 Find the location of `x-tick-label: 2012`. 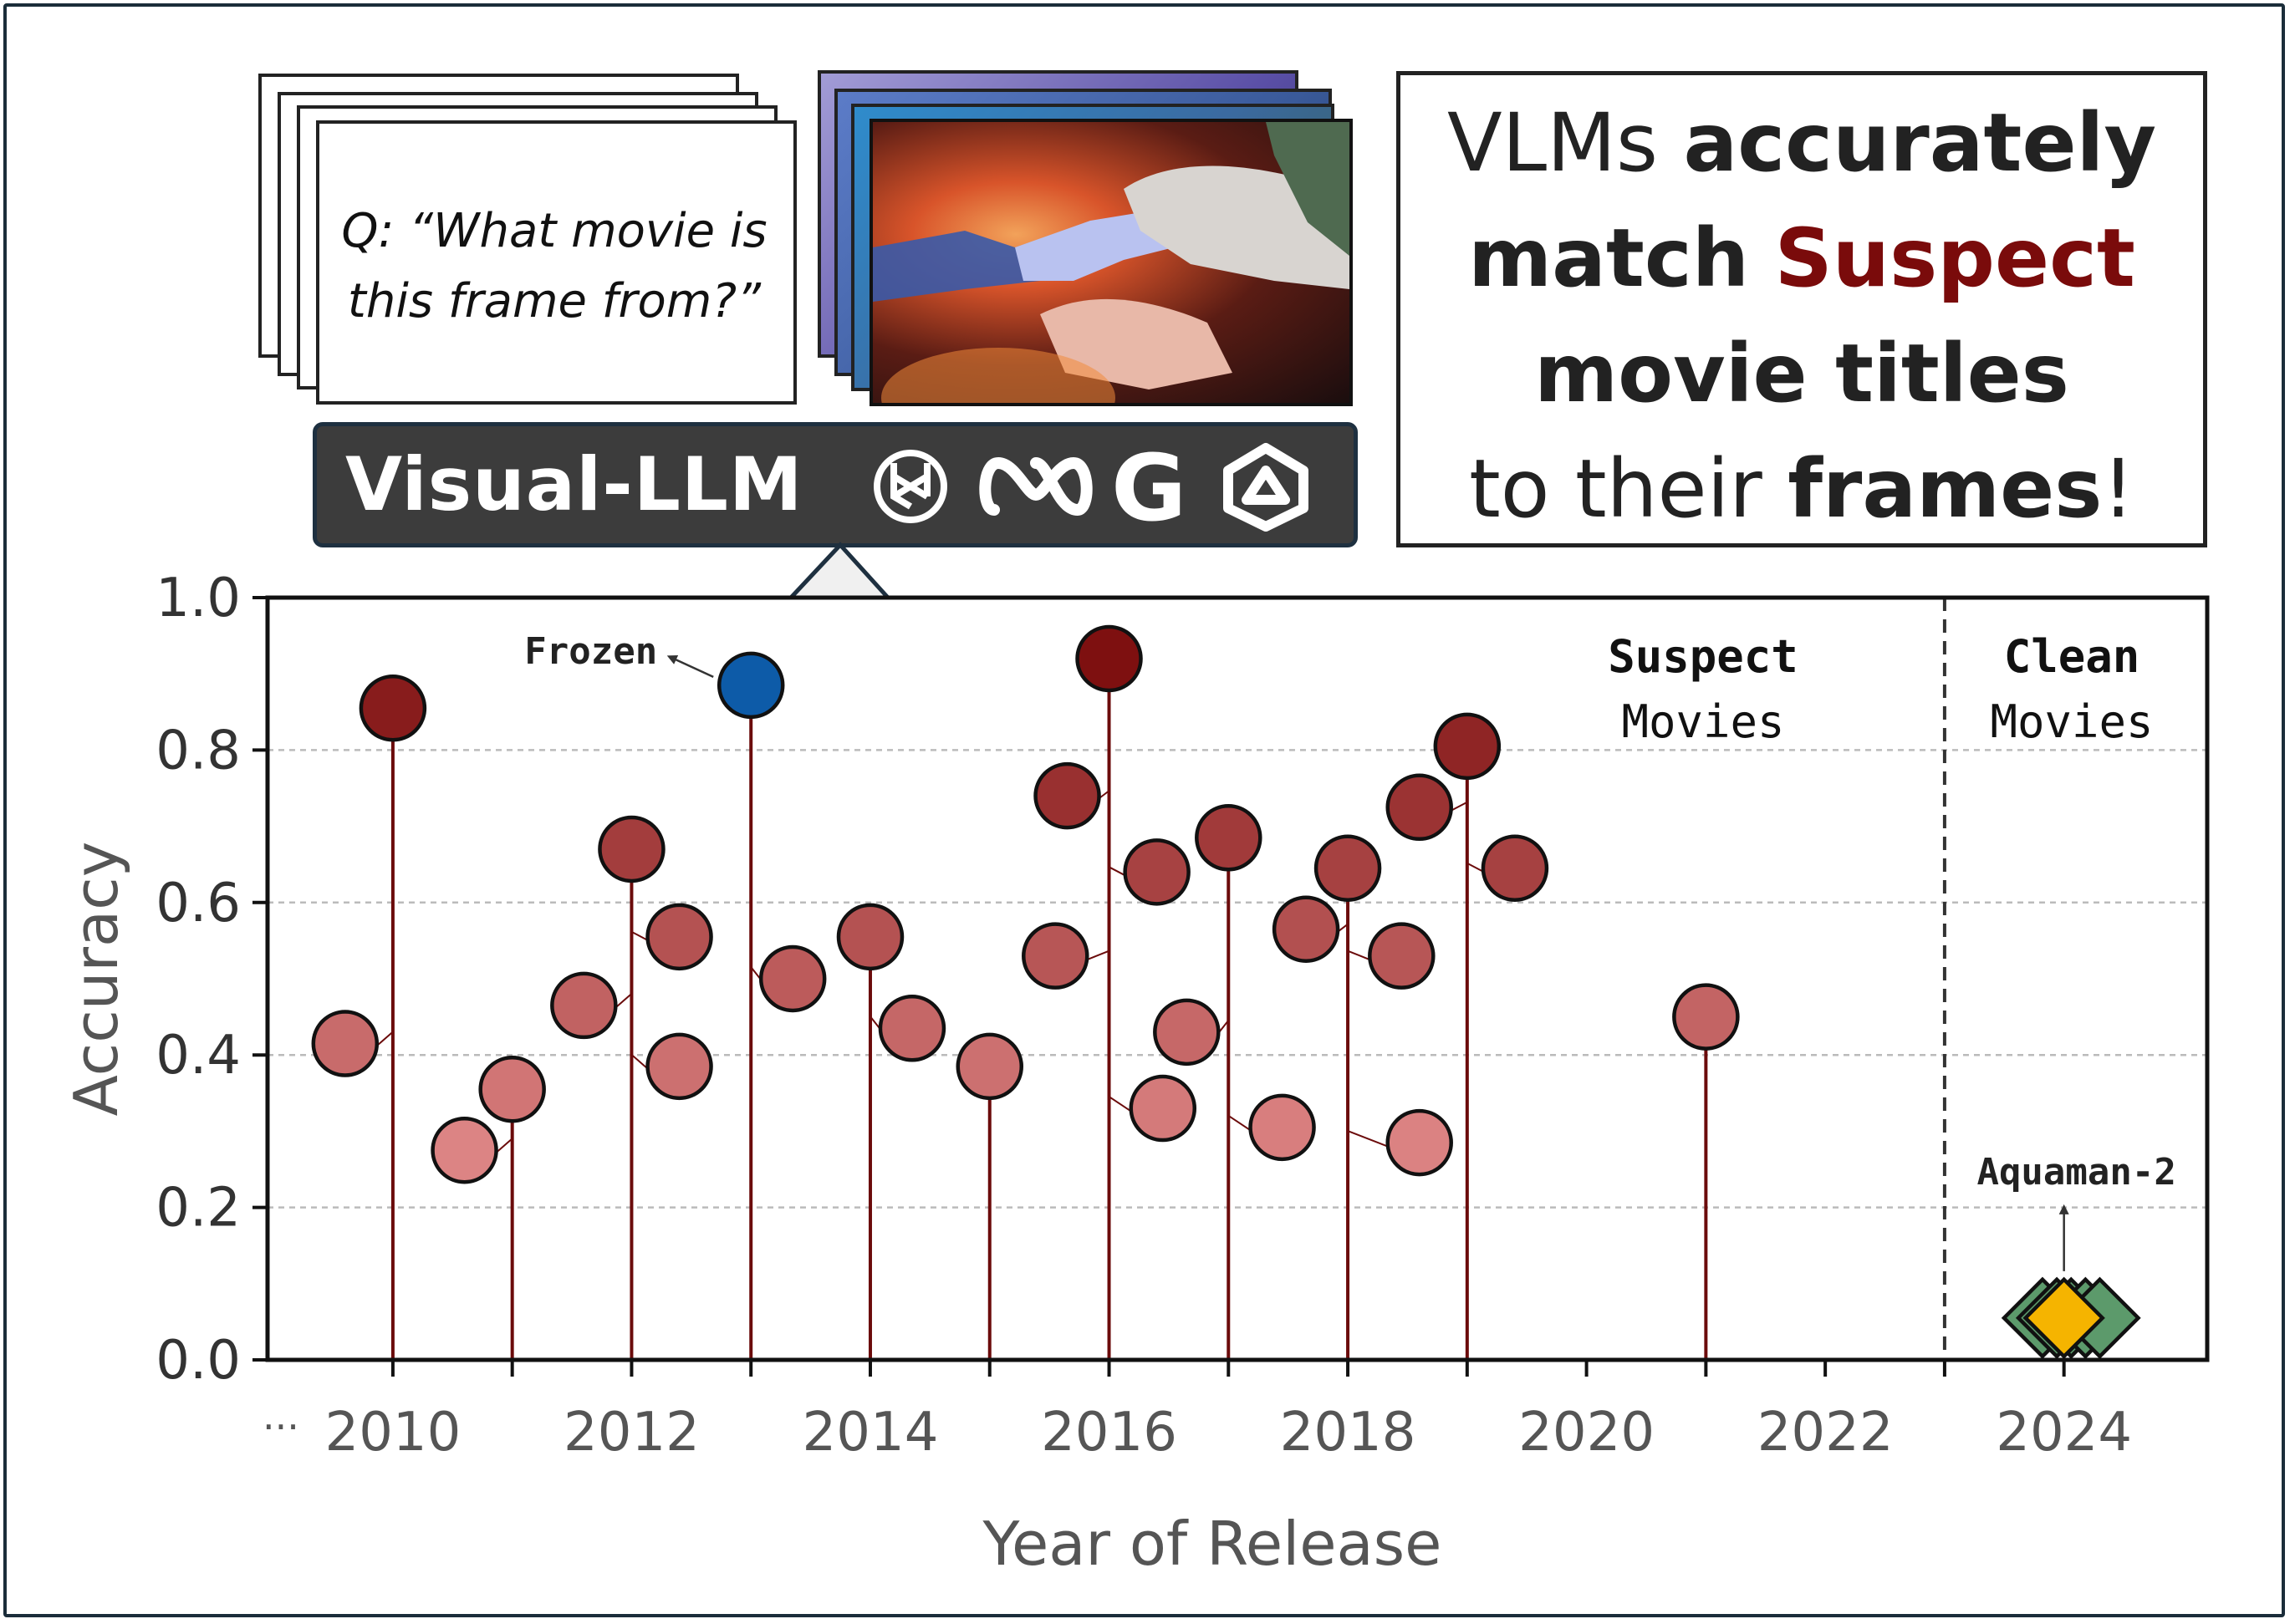

x-tick-label: 2012 is located at coordinates (632, 1433).